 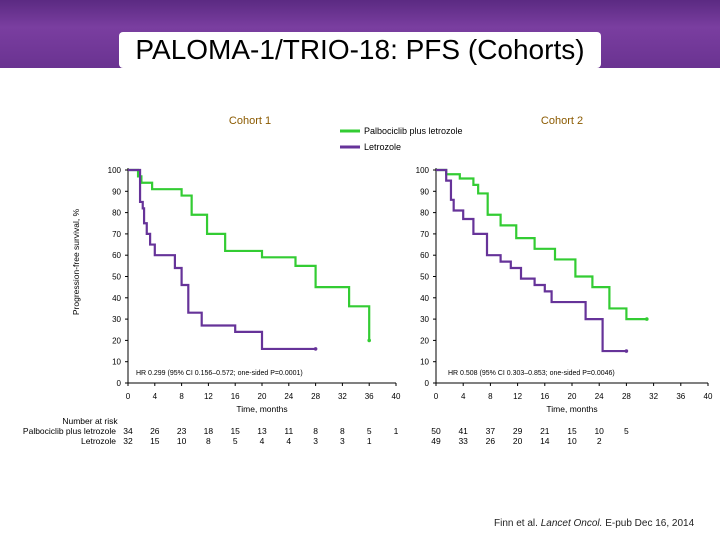 What do you see at coordinates (599, 441) in the screenshot?
I see `cohort2-risk-letrozole-value: 2` at bounding box center [599, 441].